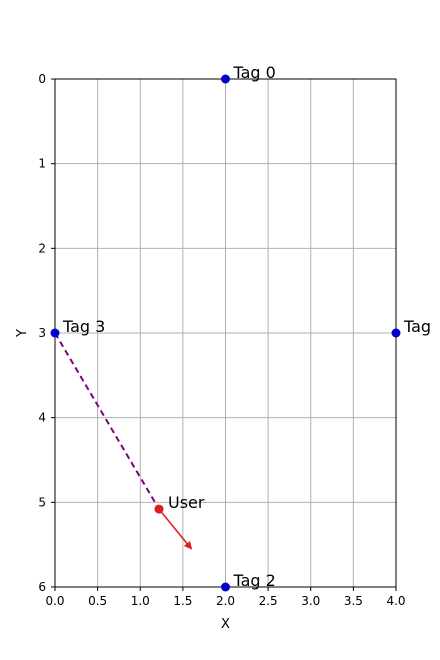 The width and height of the screenshot is (440, 660). I want to click on y-tick-label: 3, so click(42, 333).